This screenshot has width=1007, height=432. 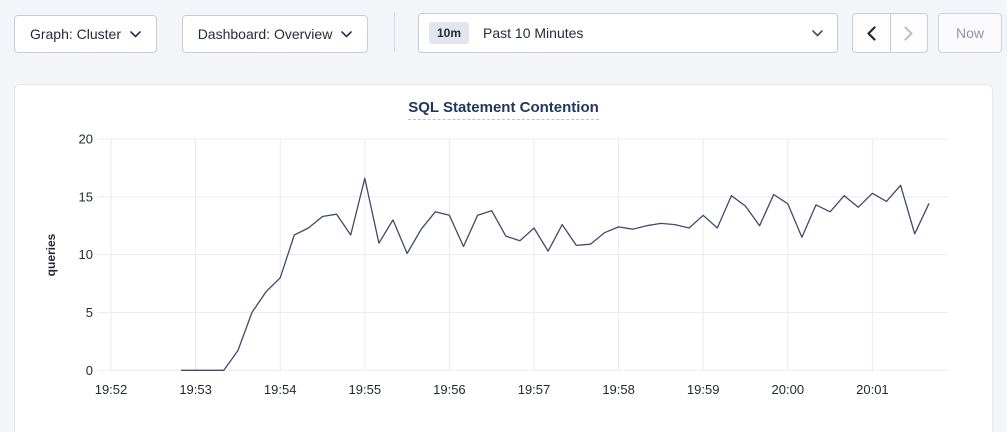 What do you see at coordinates (86, 196) in the screenshot?
I see `y-tick-label: 15` at bounding box center [86, 196].